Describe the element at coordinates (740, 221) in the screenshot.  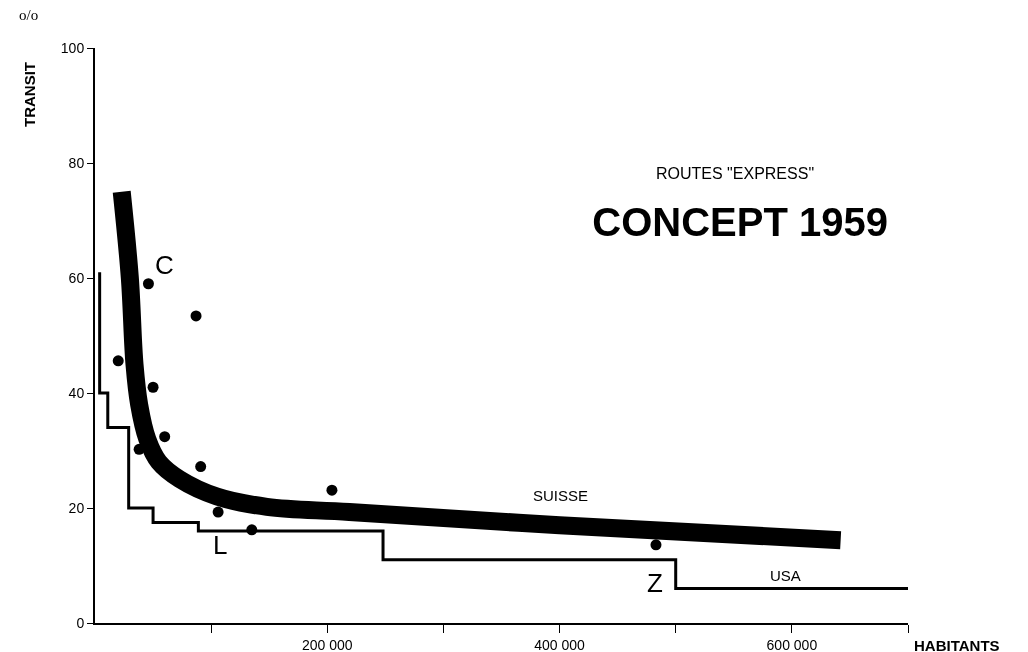
I see `text: CONCEPT 1959` at that location.